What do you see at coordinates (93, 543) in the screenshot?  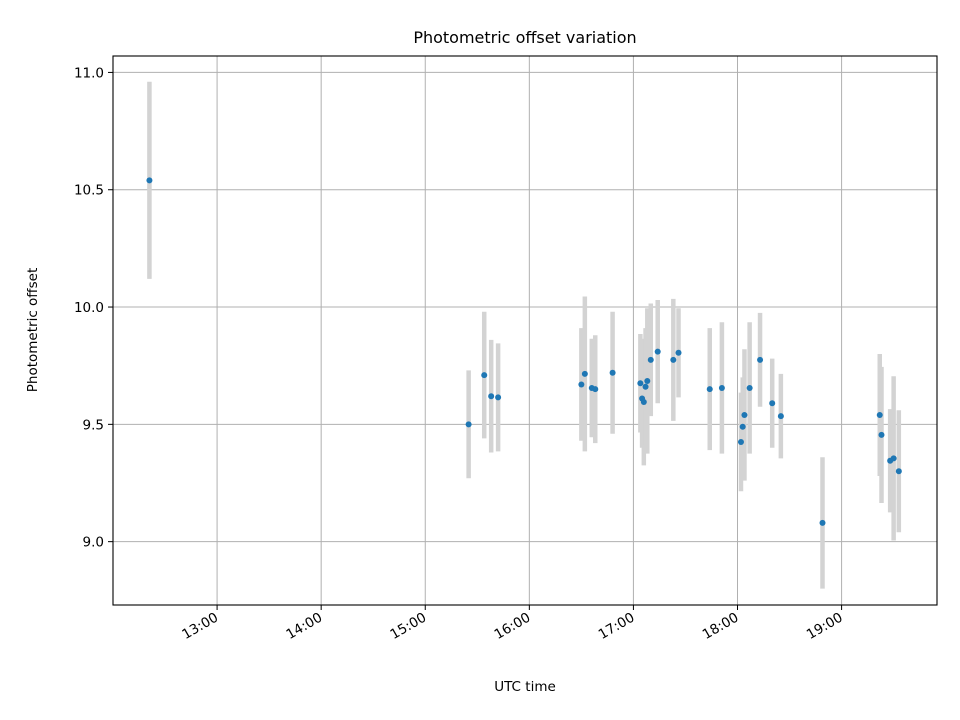 I see `y-tick-label: 9.0` at bounding box center [93, 543].